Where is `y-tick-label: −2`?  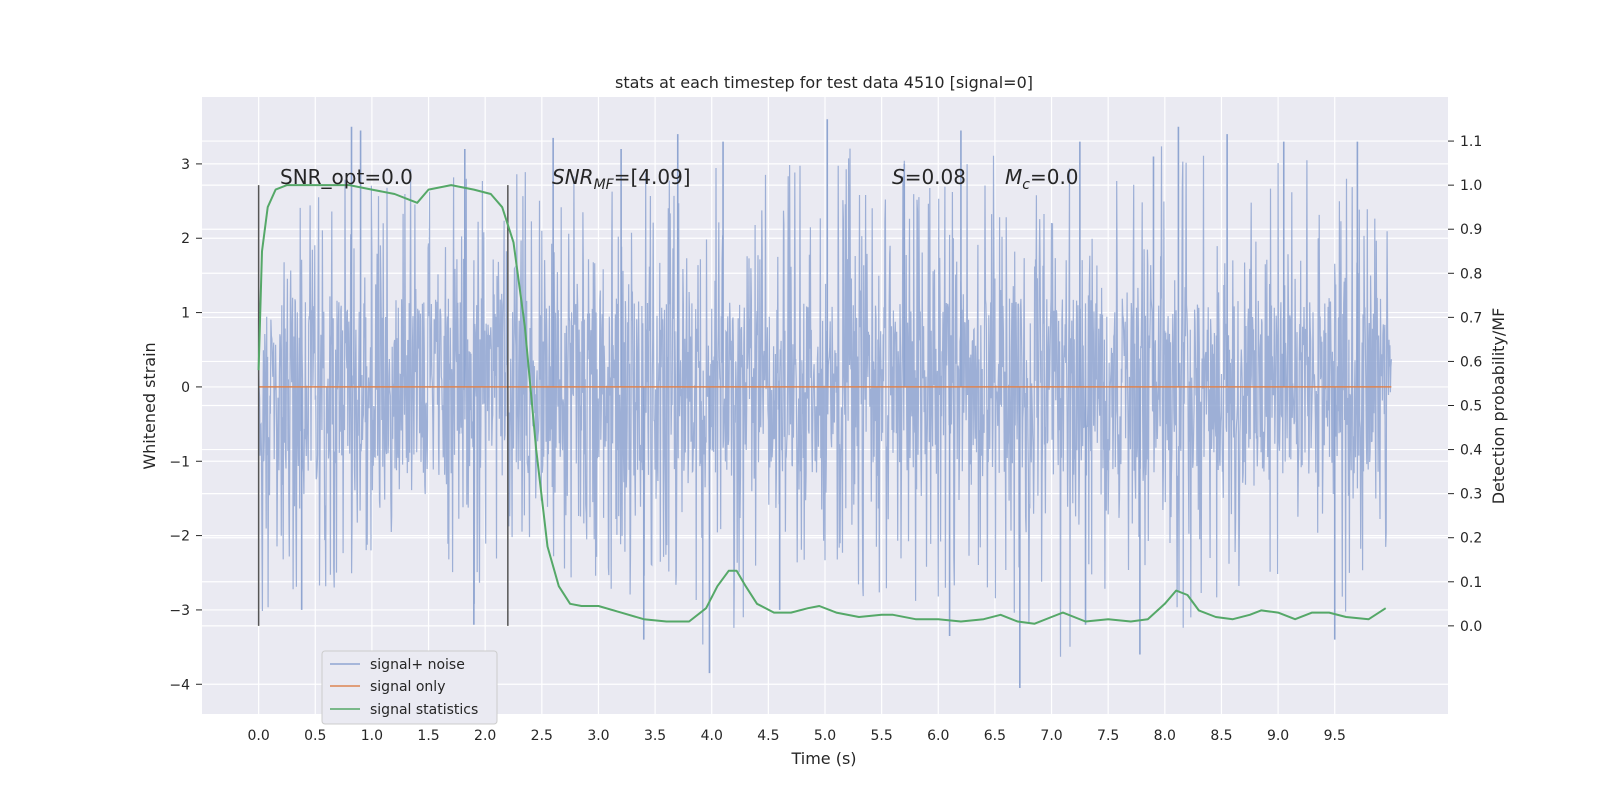
y-tick-label: −2 is located at coordinates (179, 537).